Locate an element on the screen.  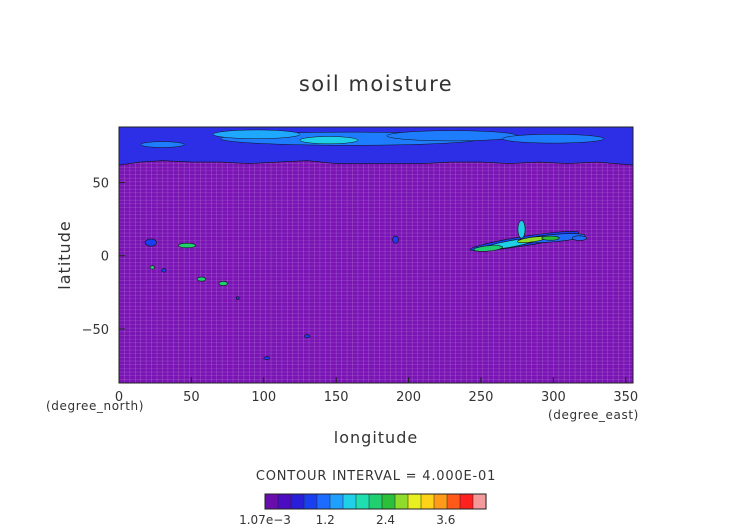
y-tick-label: 50 is located at coordinates (100, 184).